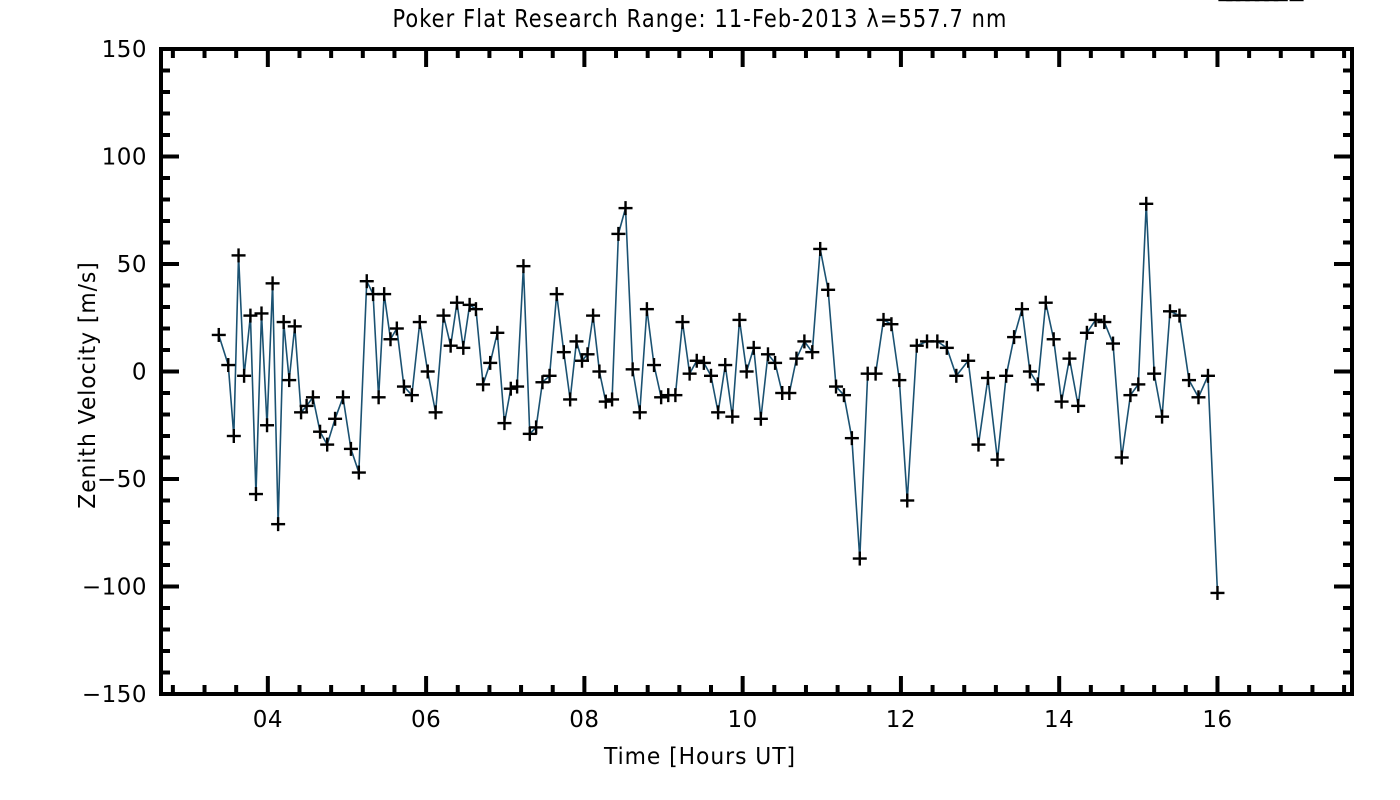 This screenshot has height=800, width=1400. Describe the element at coordinates (122, 480) in the screenshot. I see `y-tick-label: −50` at that location.